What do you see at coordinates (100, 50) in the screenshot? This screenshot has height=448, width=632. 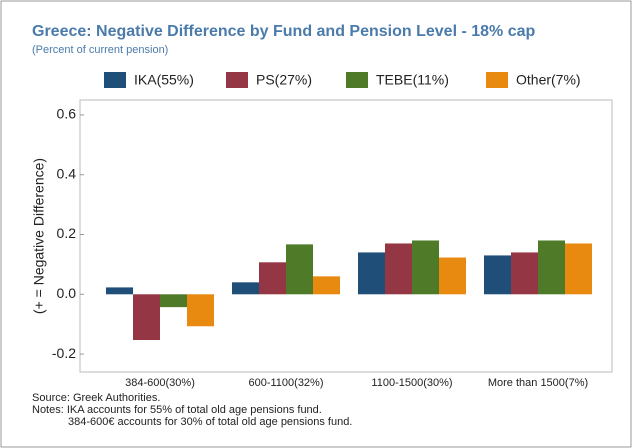 I see `chart-subtitle: (Percent of current pension)` at bounding box center [100, 50].